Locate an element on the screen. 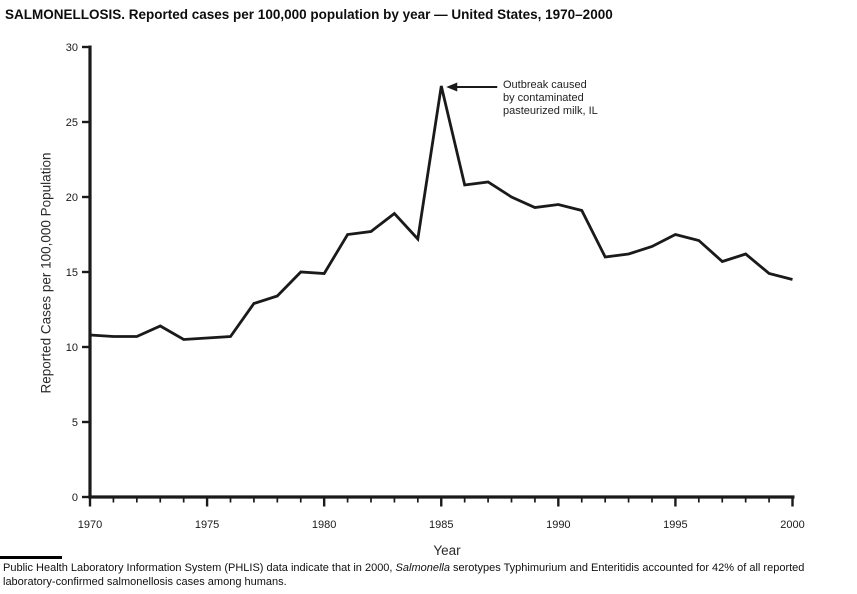 This screenshot has width=857, height=594. x-tick-label: 1995 is located at coordinates (675, 525).